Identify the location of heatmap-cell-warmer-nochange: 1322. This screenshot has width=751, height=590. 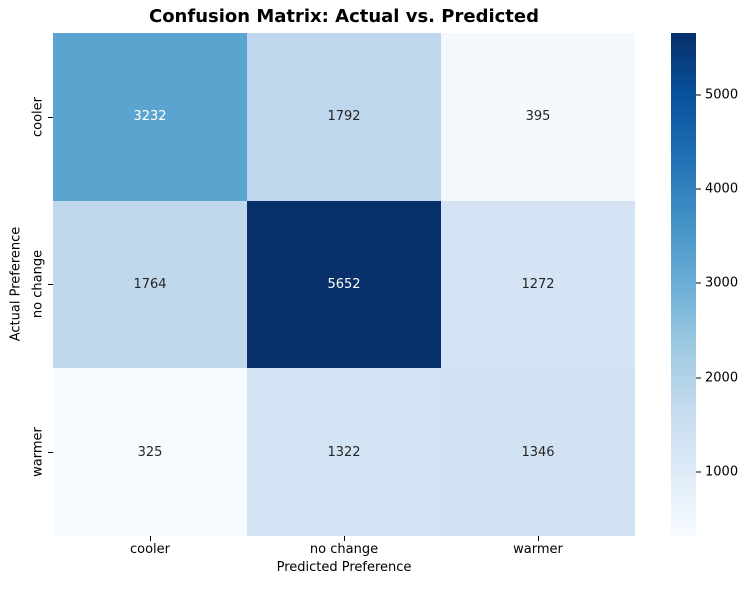
(344, 452).